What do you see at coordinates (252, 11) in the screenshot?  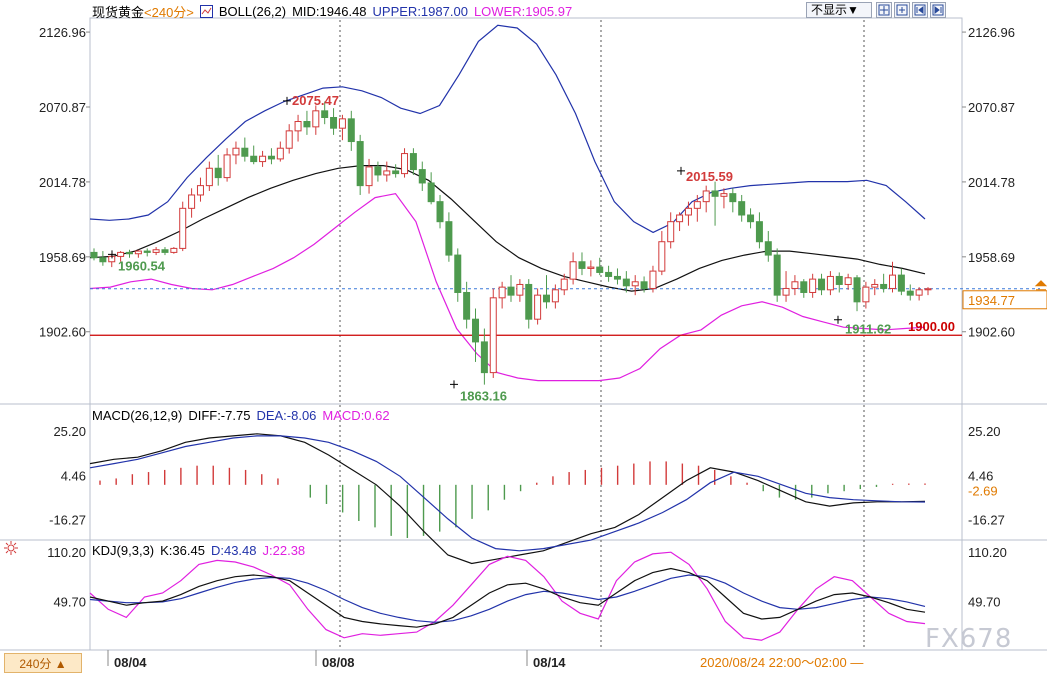 I see `boll-indicator: BOLL(26,2)` at bounding box center [252, 11].